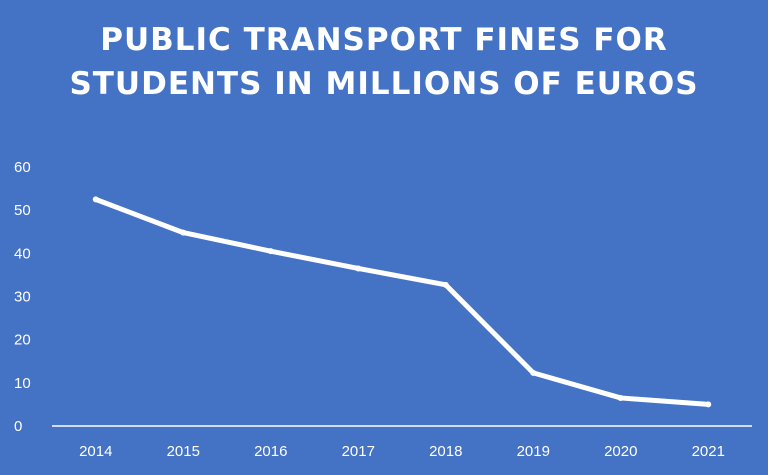 The width and height of the screenshot is (768, 475). Describe the element at coordinates (22, 253) in the screenshot. I see `y-tick-label: 40` at that location.